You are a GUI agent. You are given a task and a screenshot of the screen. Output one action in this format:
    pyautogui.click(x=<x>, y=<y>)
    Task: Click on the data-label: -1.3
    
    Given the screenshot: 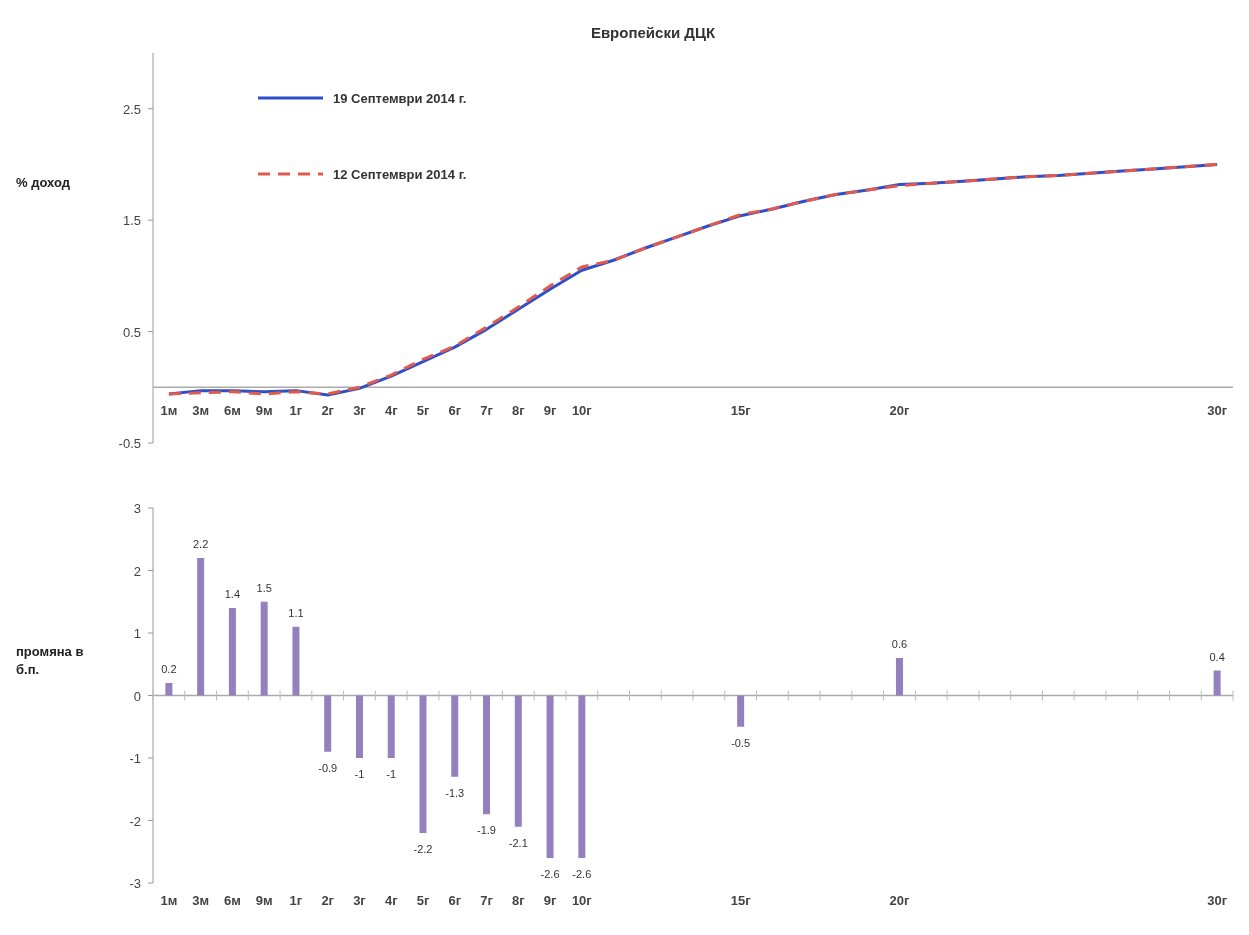 What is the action you would take?
    pyautogui.click(x=455, y=792)
    